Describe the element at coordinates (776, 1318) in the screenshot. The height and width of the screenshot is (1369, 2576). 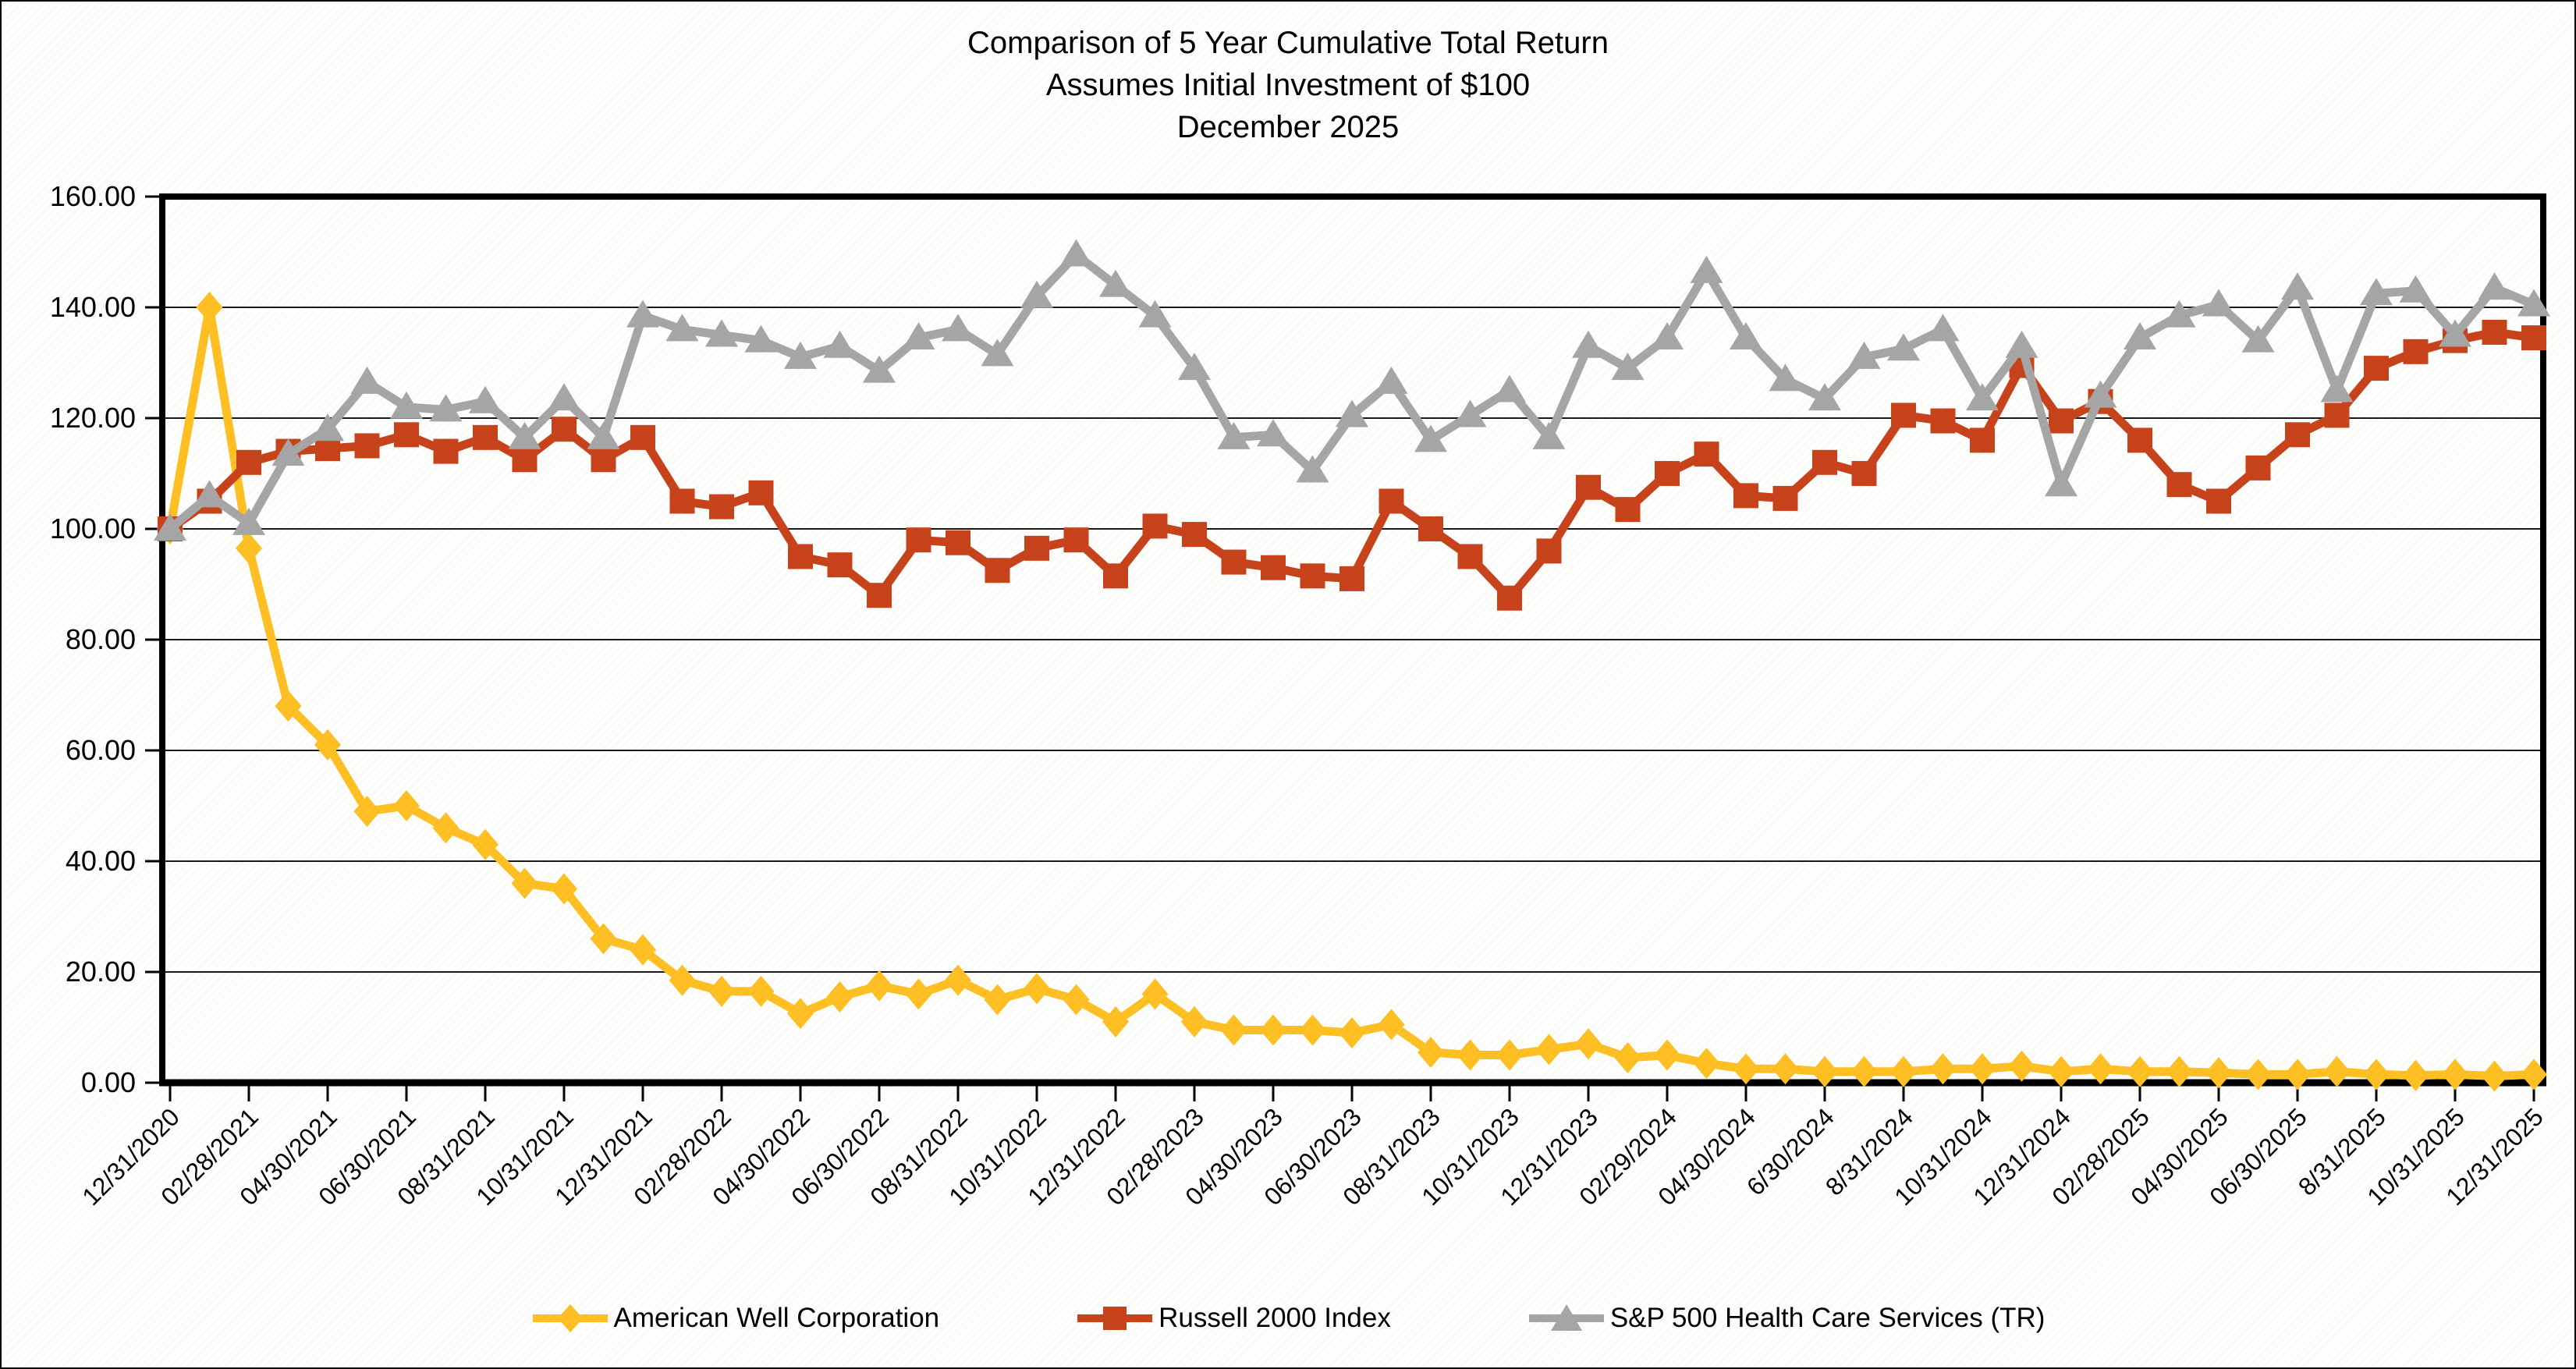
I see `legend-label: American Well Corporation` at that location.